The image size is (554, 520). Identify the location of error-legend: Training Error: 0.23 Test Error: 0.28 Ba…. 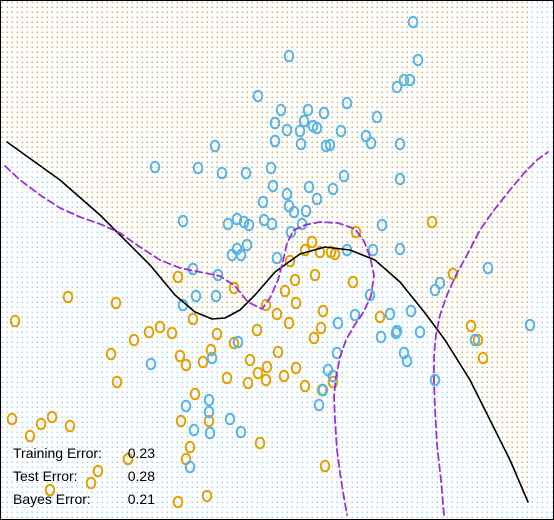
(84, 476).